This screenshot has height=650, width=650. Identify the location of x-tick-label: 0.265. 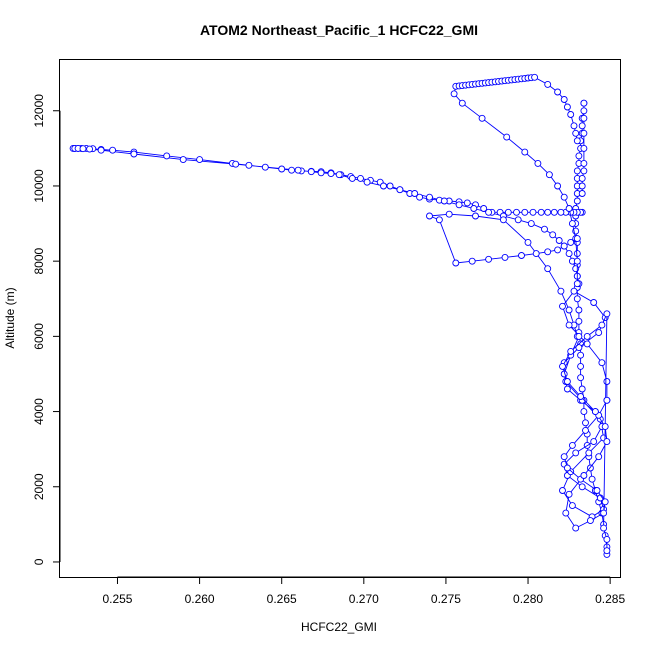
(282, 599).